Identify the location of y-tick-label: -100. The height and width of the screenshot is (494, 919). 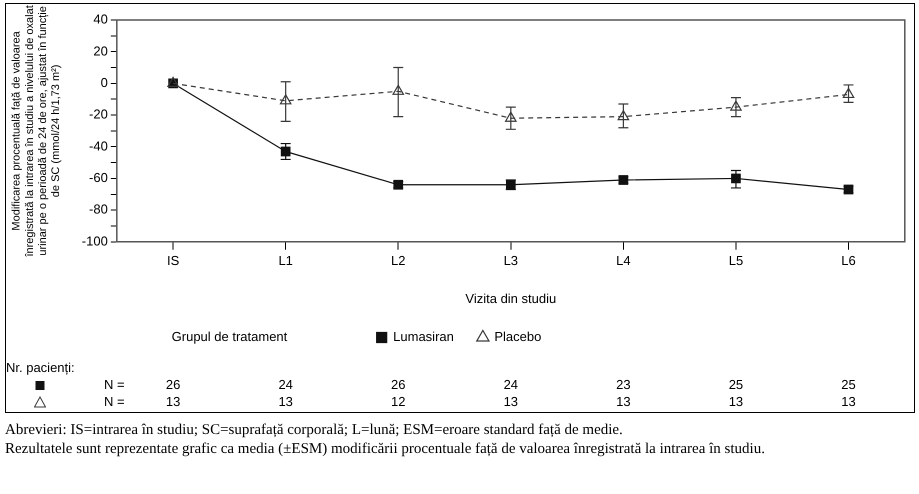
(95, 240).